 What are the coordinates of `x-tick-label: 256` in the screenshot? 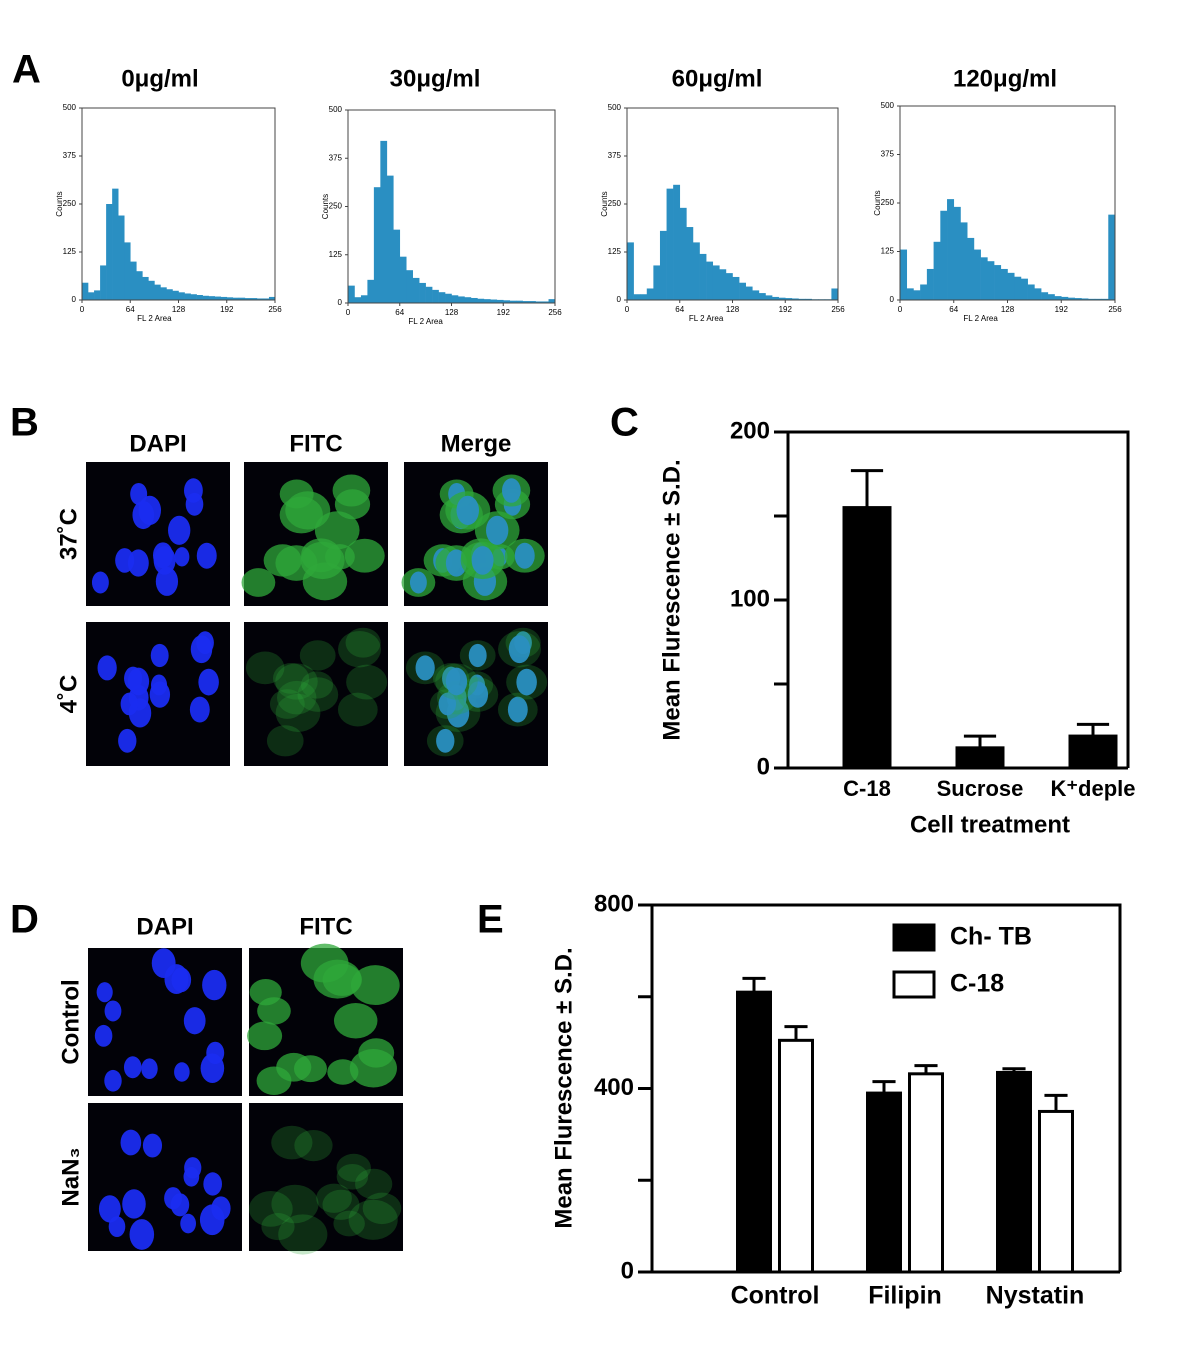 It's located at (1115, 309).